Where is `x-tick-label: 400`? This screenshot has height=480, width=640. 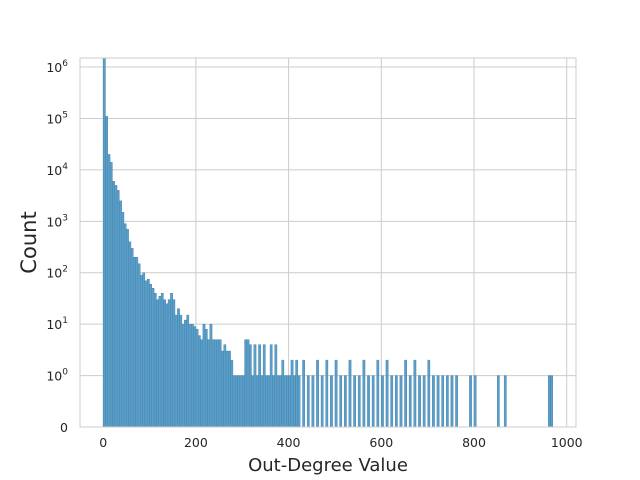
x-tick-label: 400 is located at coordinates (289, 442).